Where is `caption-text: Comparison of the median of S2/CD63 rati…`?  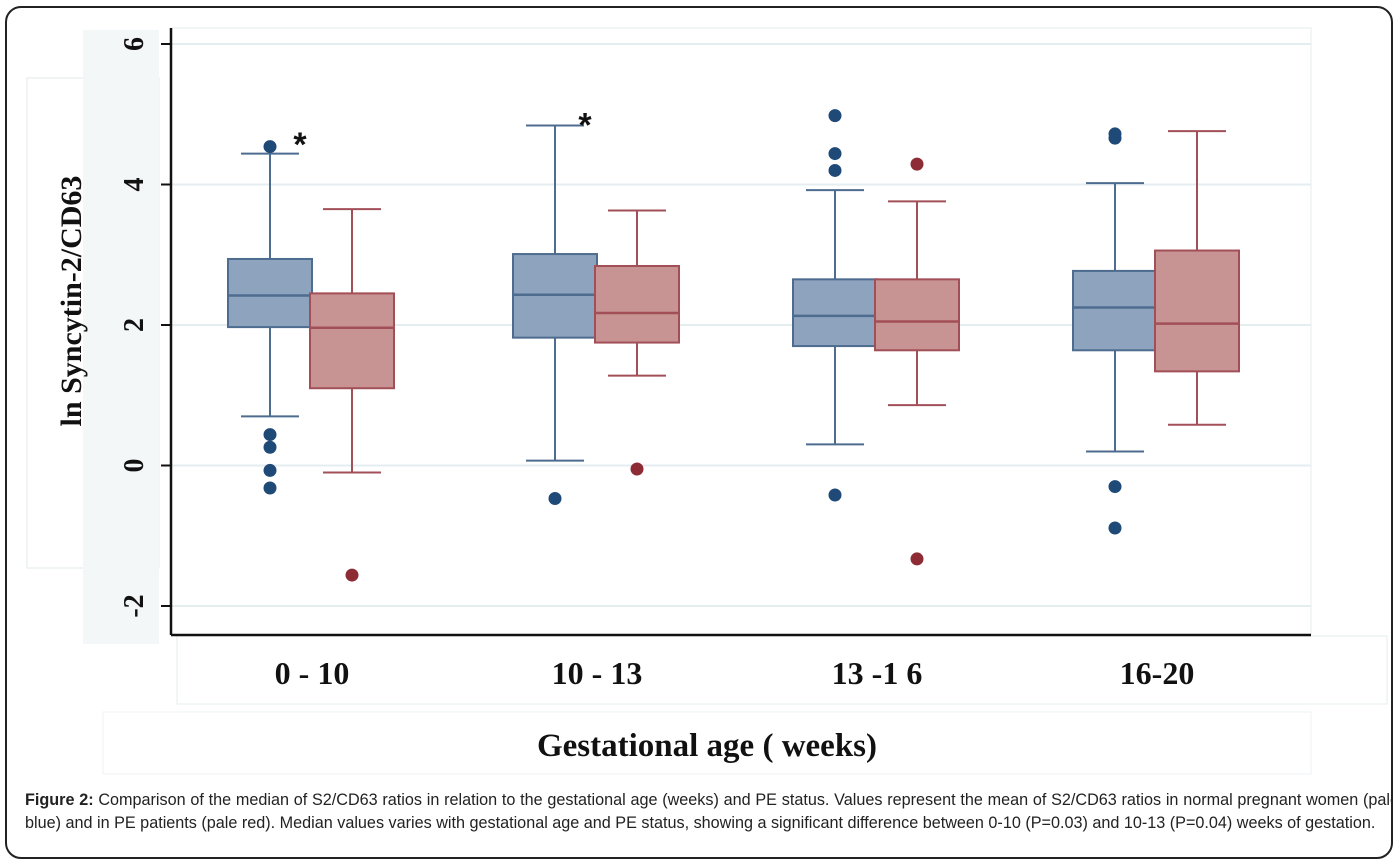
caption-text: Comparison of the median of S2/CD63 rati… is located at coordinates (709, 811).